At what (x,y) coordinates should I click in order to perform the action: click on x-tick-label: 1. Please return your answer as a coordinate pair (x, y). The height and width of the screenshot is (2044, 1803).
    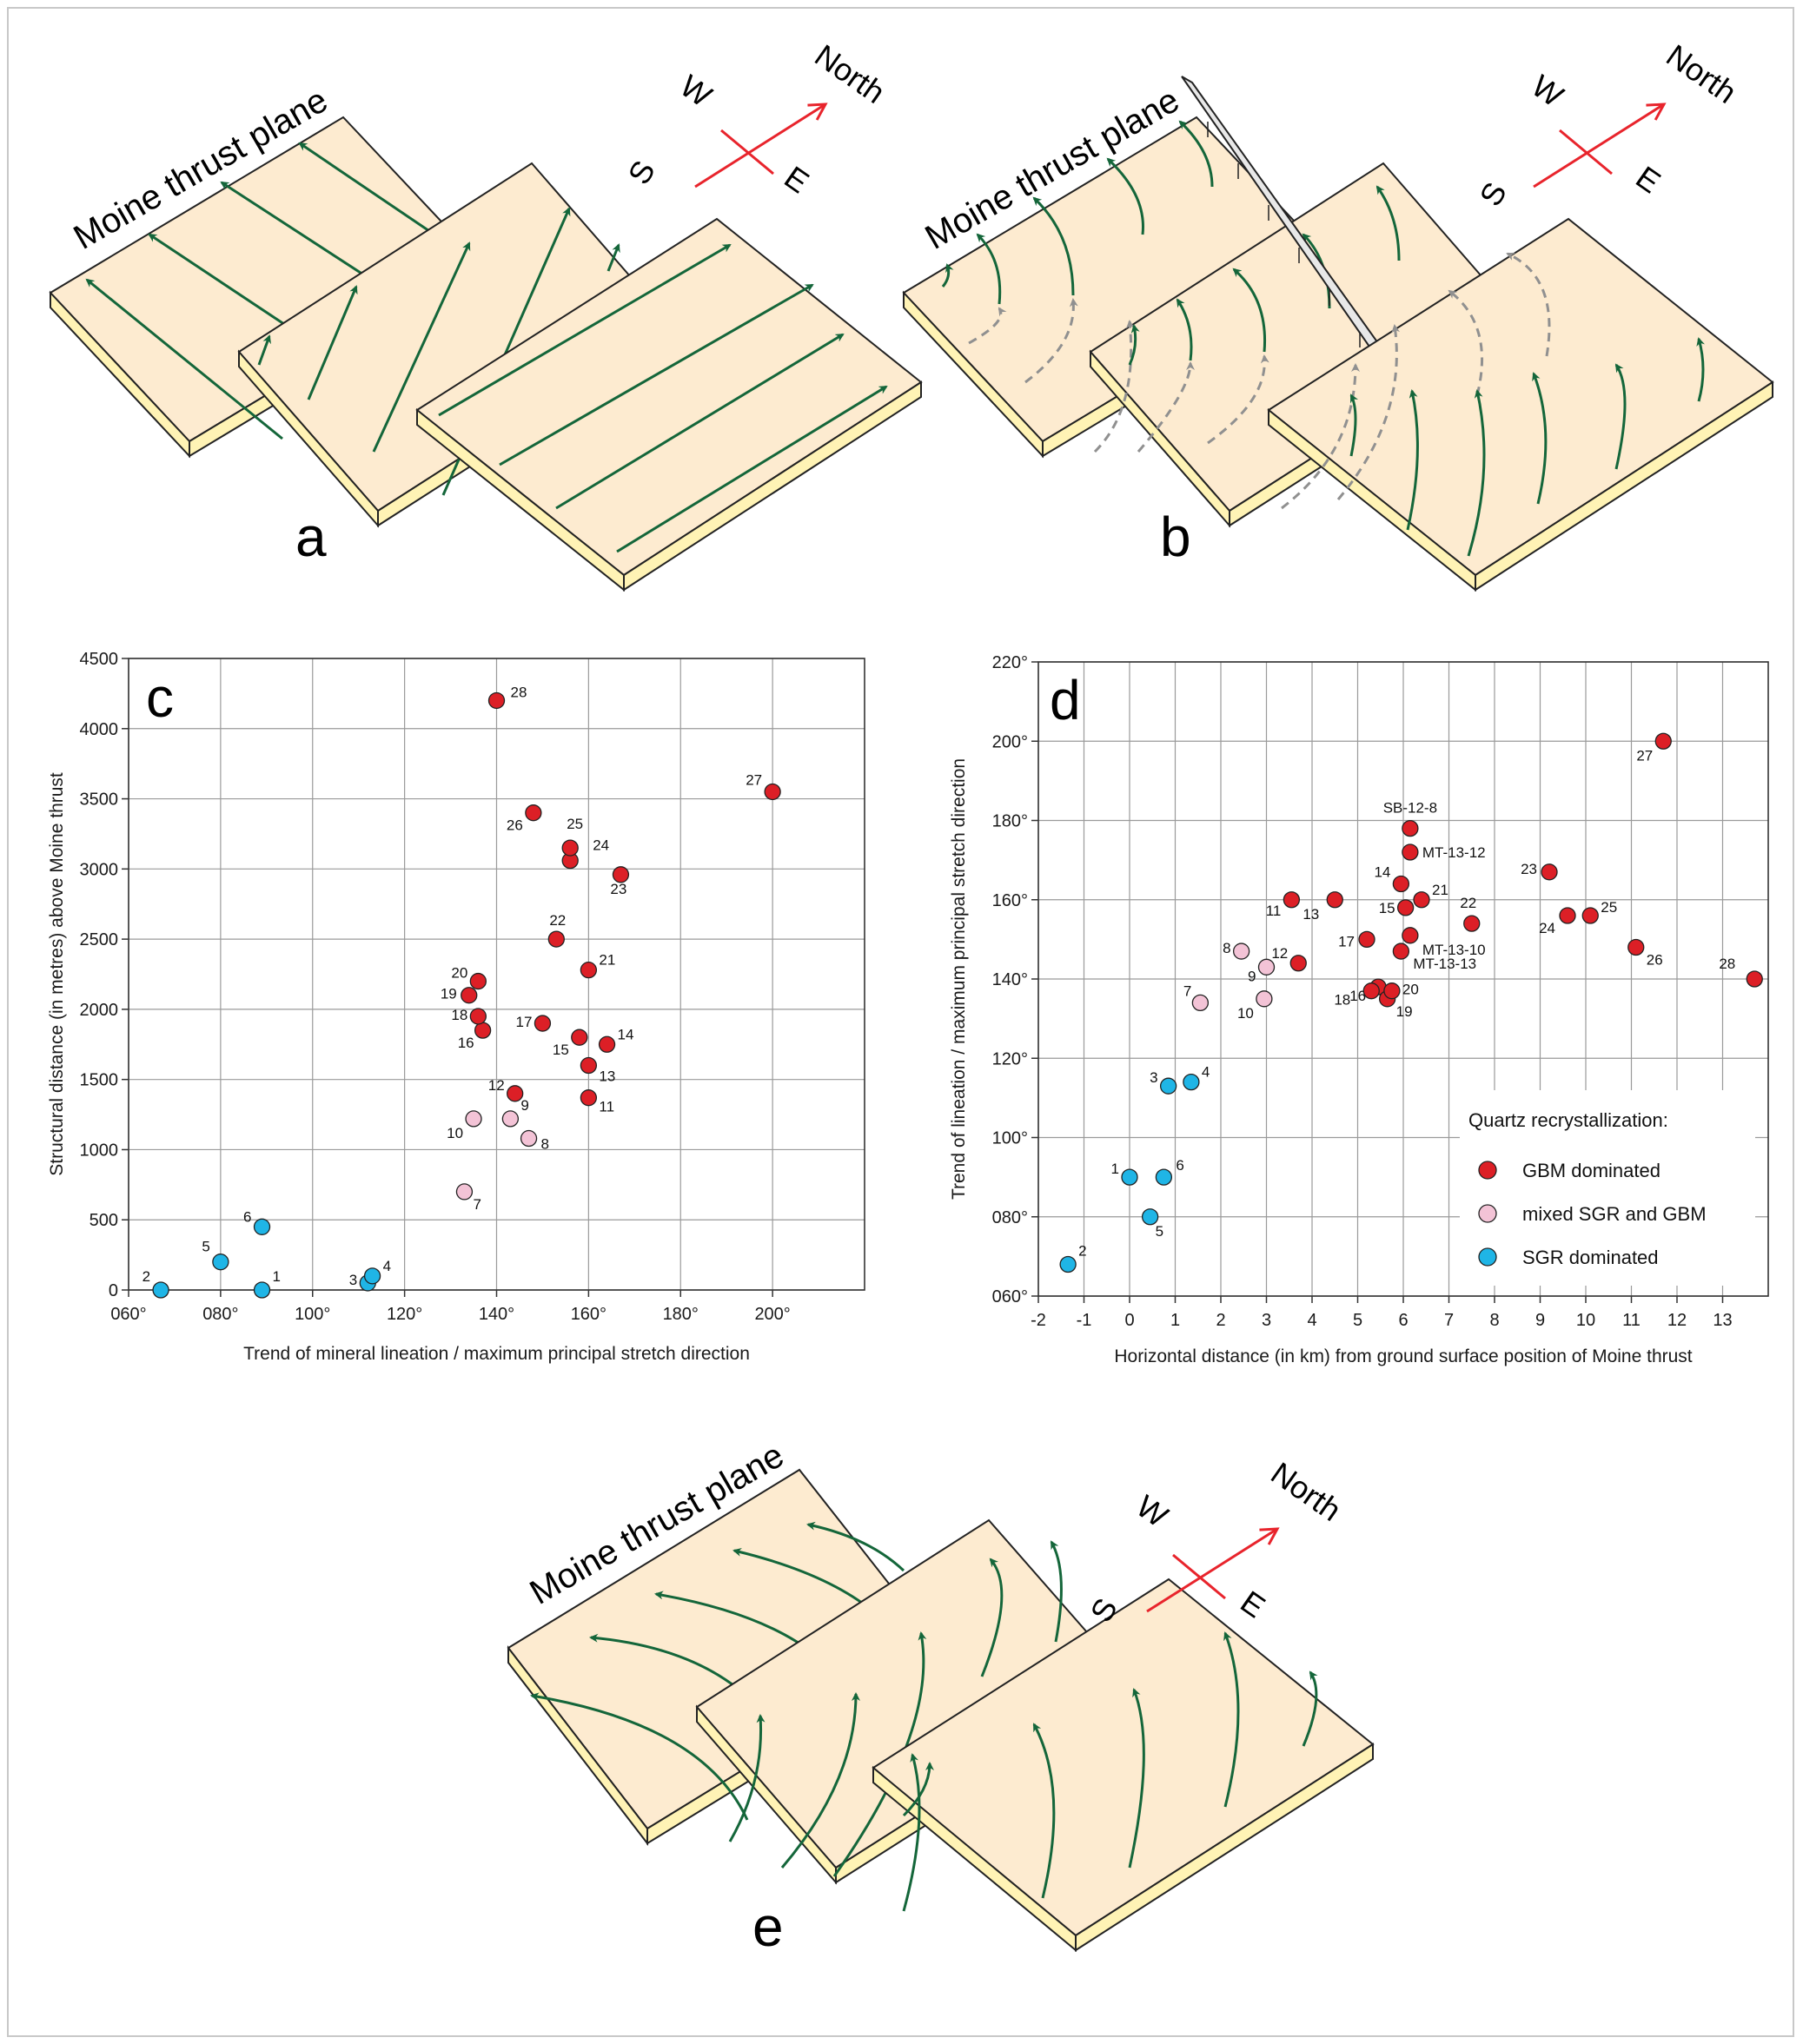
    Looking at the image, I should click on (1175, 1320).